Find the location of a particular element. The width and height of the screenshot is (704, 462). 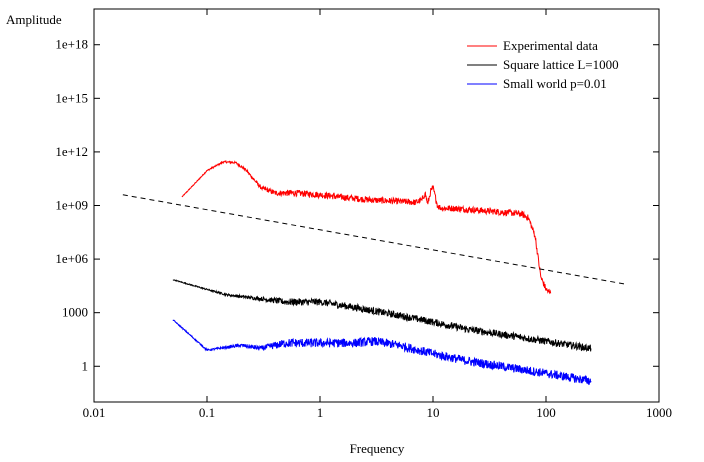

y-tick-label: 1e+15 is located at coordinates (71, 97).